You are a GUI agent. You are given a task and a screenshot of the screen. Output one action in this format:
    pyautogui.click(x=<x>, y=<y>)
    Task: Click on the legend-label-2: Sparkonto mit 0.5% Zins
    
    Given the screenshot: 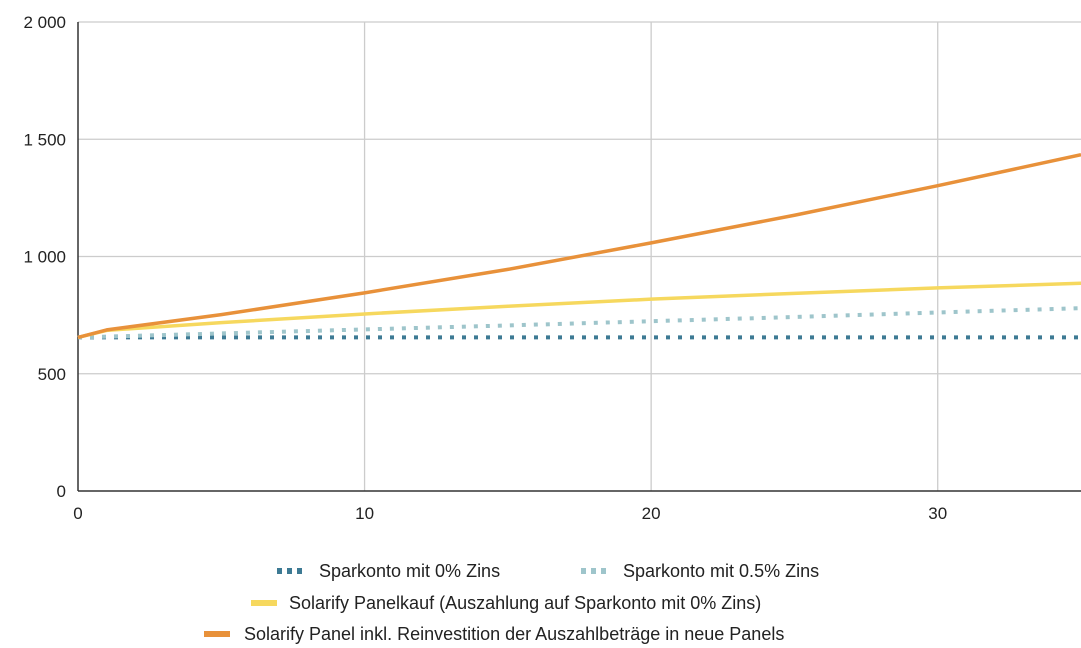 What is the action you would take?
    pyautogui.click(x=721, y=571)
    